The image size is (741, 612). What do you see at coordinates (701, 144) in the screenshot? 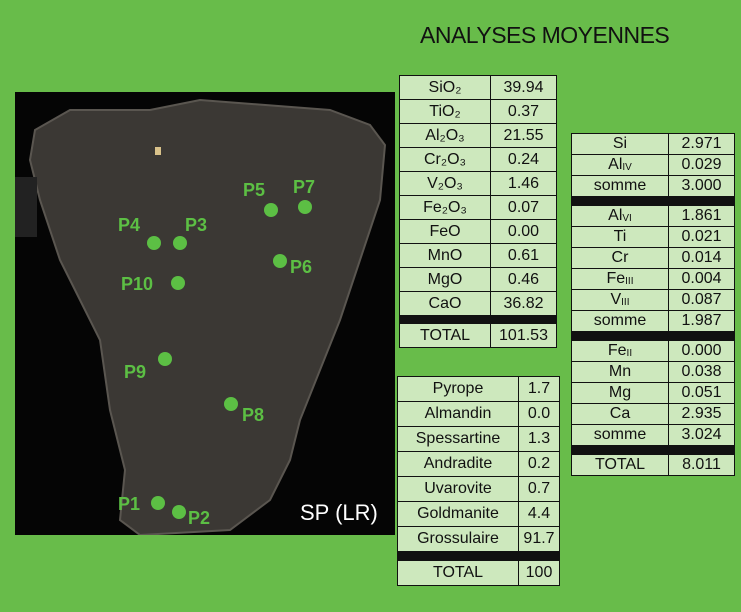
I see `value-cell: 2.971` at bounding box center [701, 144].